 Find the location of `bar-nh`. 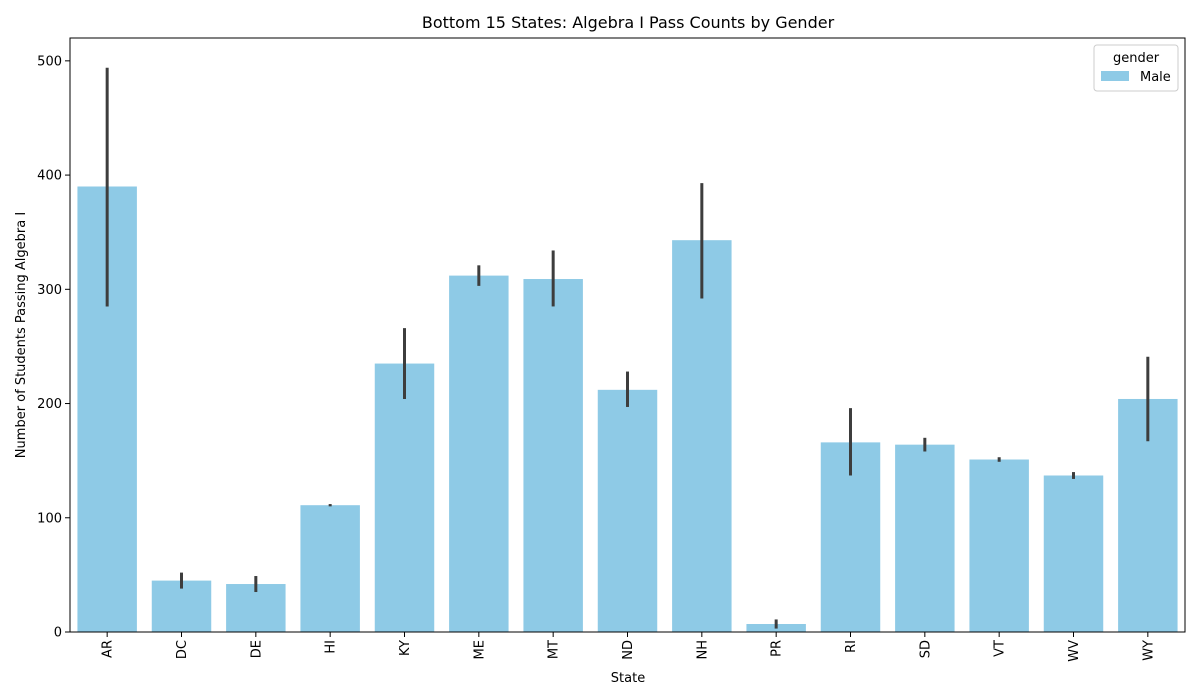

bar-nh is located at coordinates (702, 436).